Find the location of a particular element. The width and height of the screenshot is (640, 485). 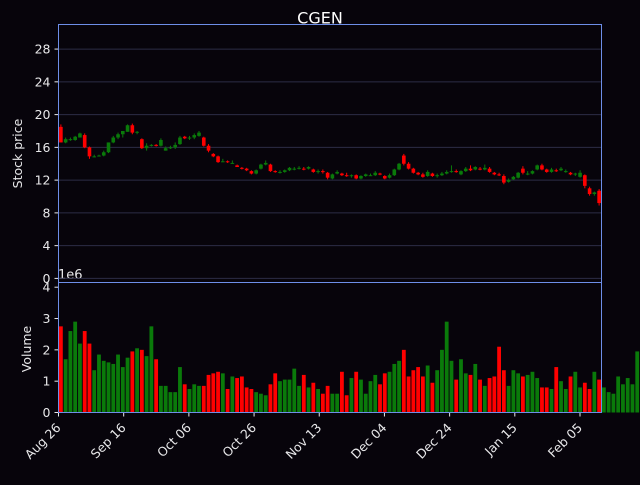

volume-tick-label-3: 3 is located at coordinates (47, 318).